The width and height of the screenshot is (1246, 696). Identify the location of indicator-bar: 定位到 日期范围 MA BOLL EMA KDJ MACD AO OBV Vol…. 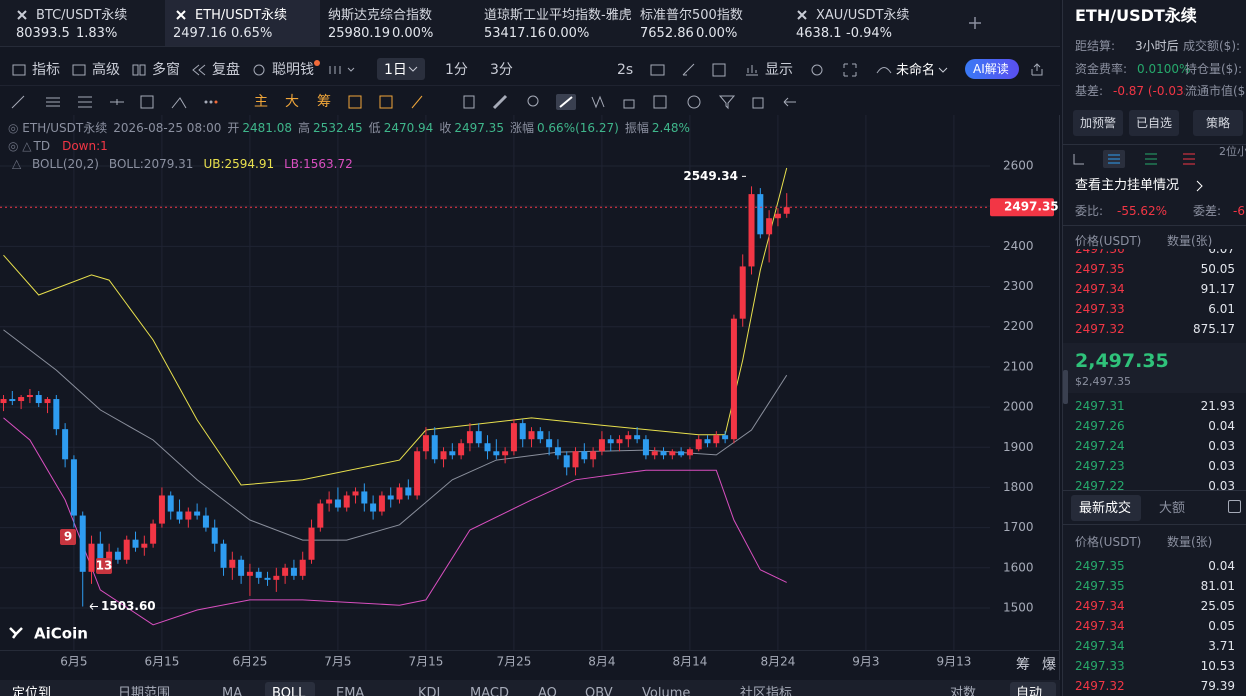
(530, 688).